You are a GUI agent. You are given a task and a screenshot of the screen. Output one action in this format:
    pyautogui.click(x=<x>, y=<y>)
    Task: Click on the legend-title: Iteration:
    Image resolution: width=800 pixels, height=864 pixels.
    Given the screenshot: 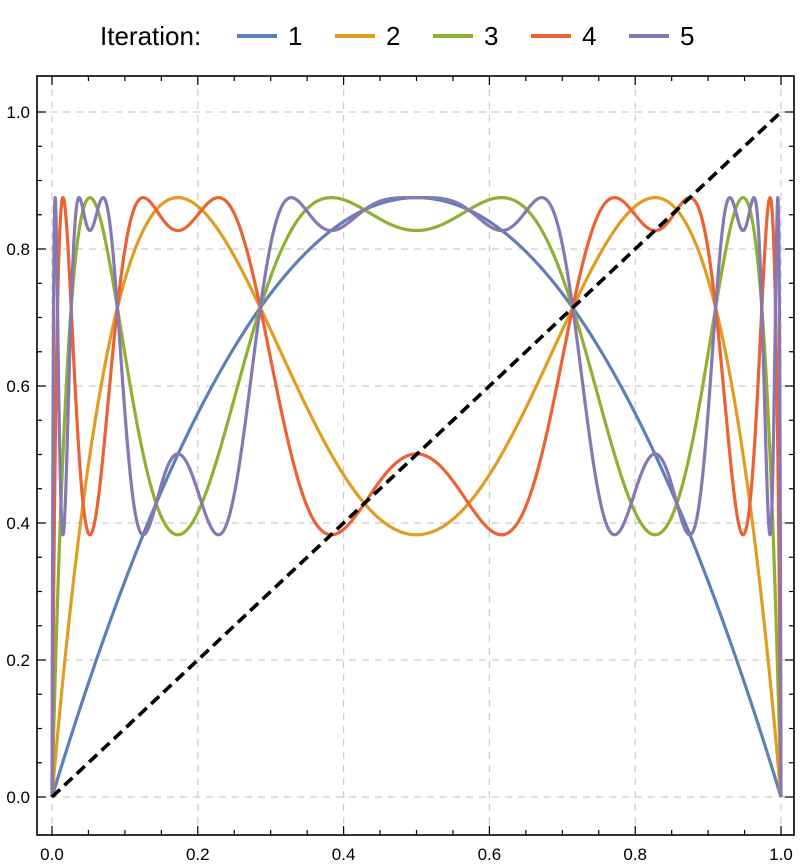 What is the action you would take?
    pyautogui.click(x=150, y=36)
    